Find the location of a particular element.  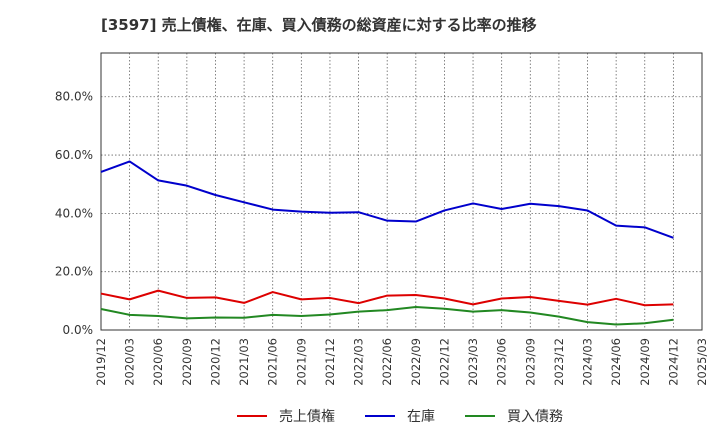

y-tick-label: 60.0% is located at coordinates (74, 155).